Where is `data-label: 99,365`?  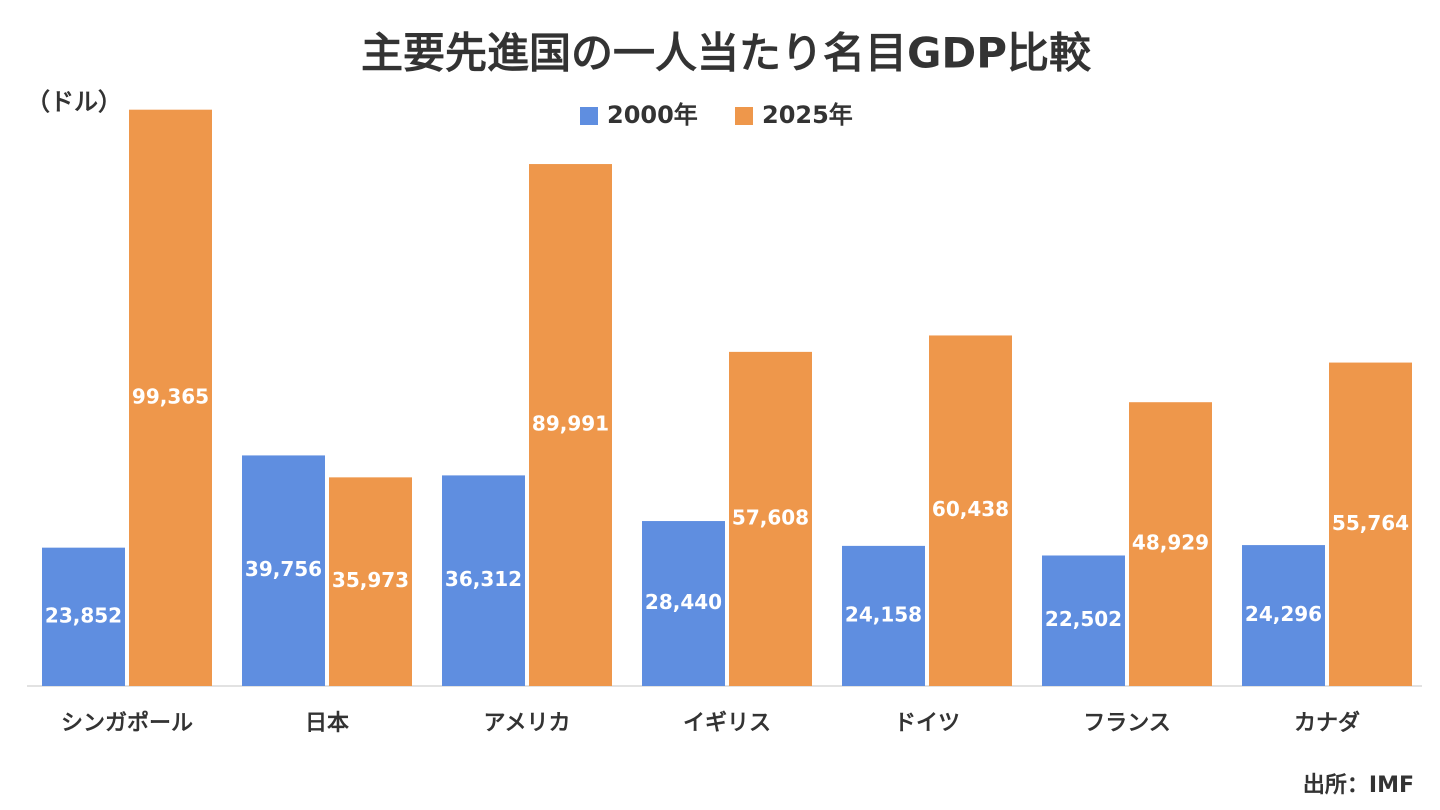 data-label: 99,365 is located at coordinates (170, 396).